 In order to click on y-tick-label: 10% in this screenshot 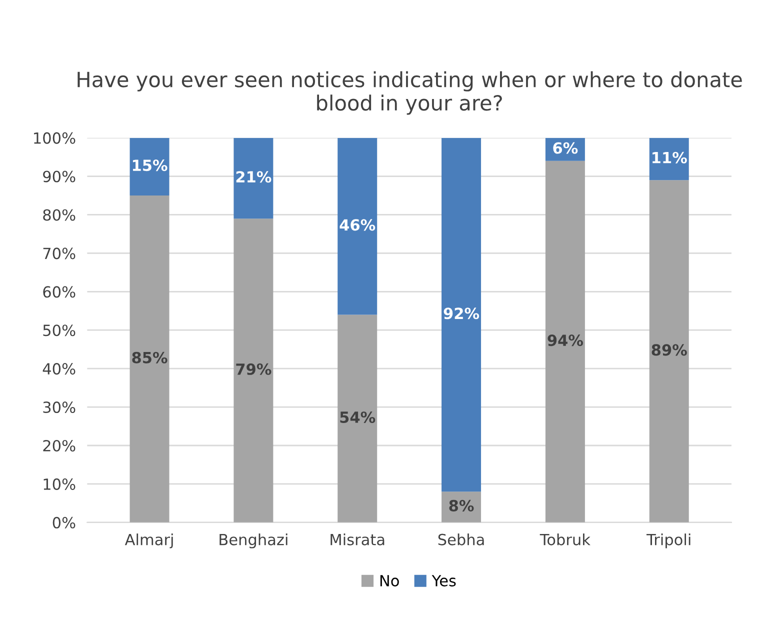, I will do `click(60, 484)`.